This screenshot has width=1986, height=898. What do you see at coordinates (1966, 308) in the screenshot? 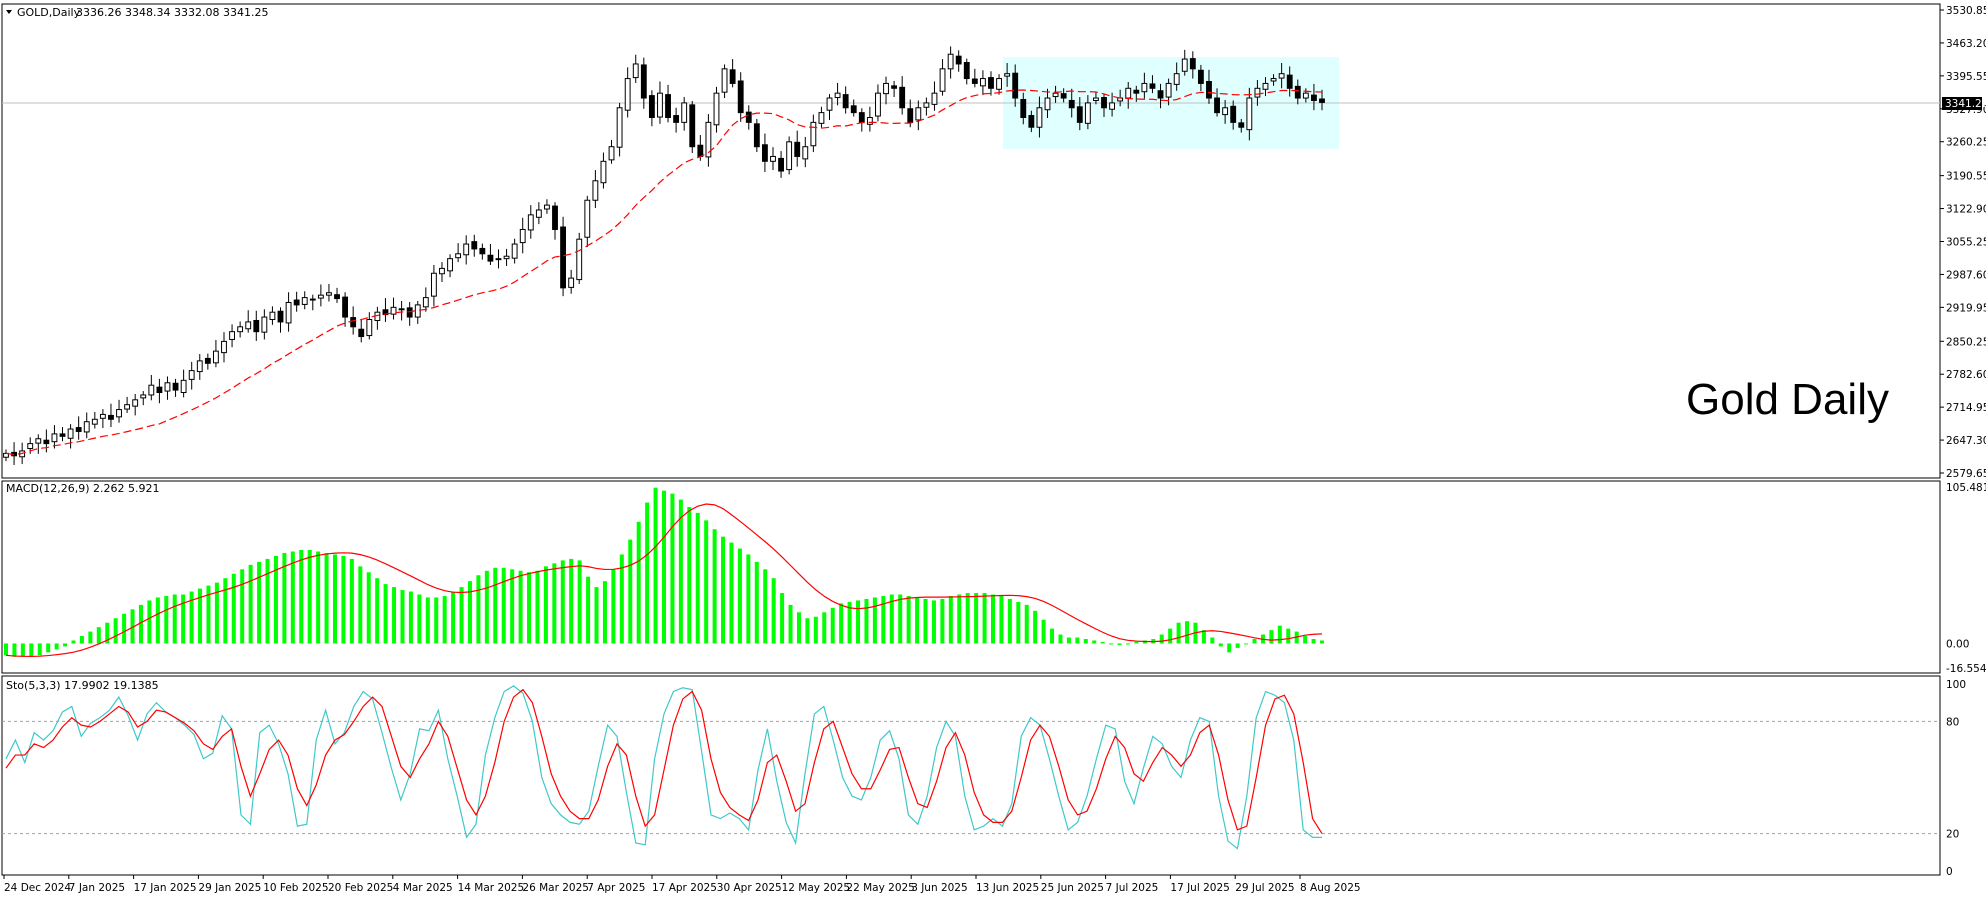
I see `price-tick-label: 2919.95` at bounding box center [1966, 308].